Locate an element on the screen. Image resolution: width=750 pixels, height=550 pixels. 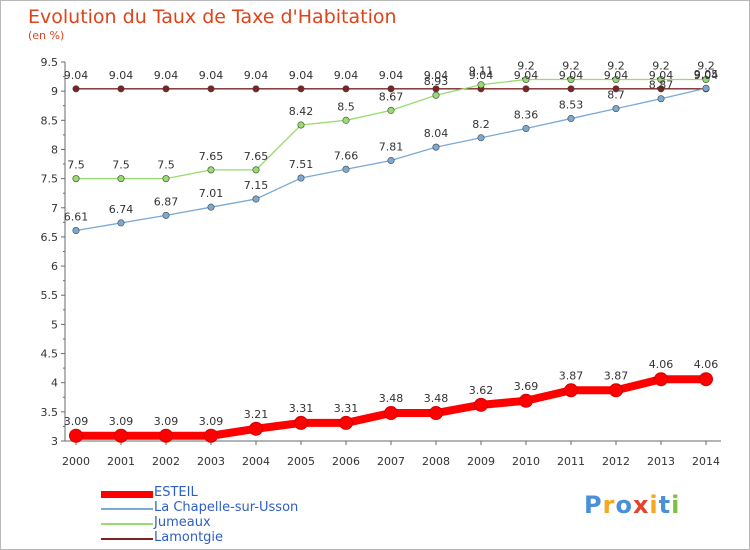
y-tick-label: 4.5 is located at coordinates (50, 354).